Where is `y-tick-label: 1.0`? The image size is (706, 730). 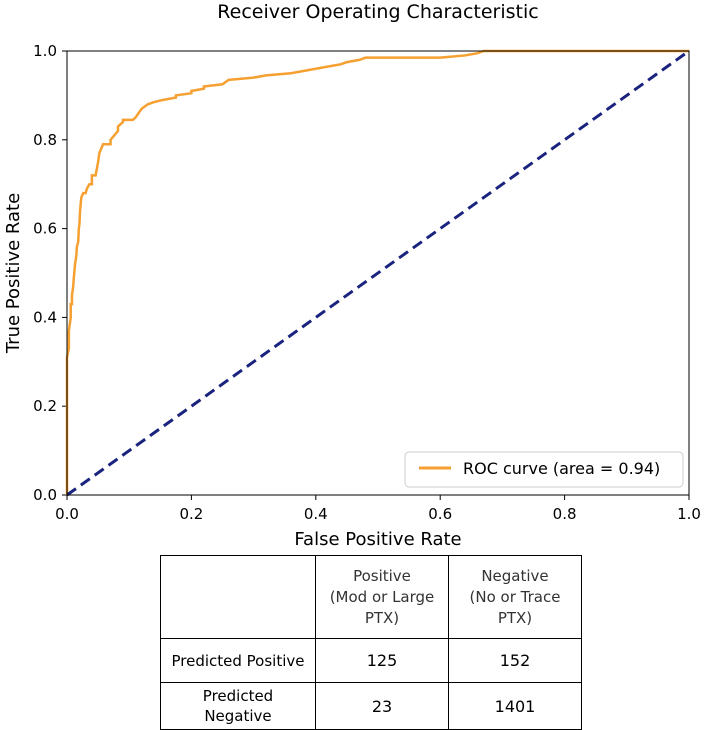 y-tick-label: 1.0 is located at coordinates (45, 51).